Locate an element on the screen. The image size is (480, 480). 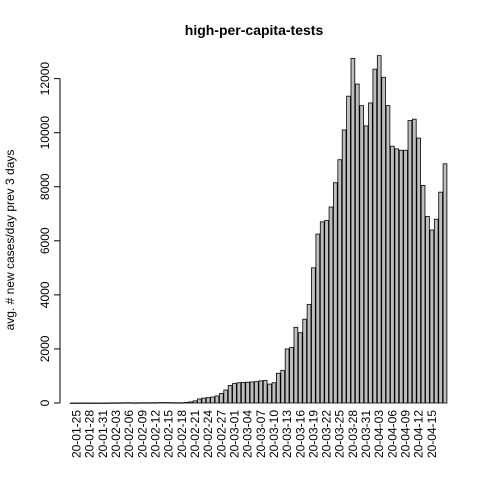
x-tick-label: 20-02-24 is located at coordinates (208, 434).